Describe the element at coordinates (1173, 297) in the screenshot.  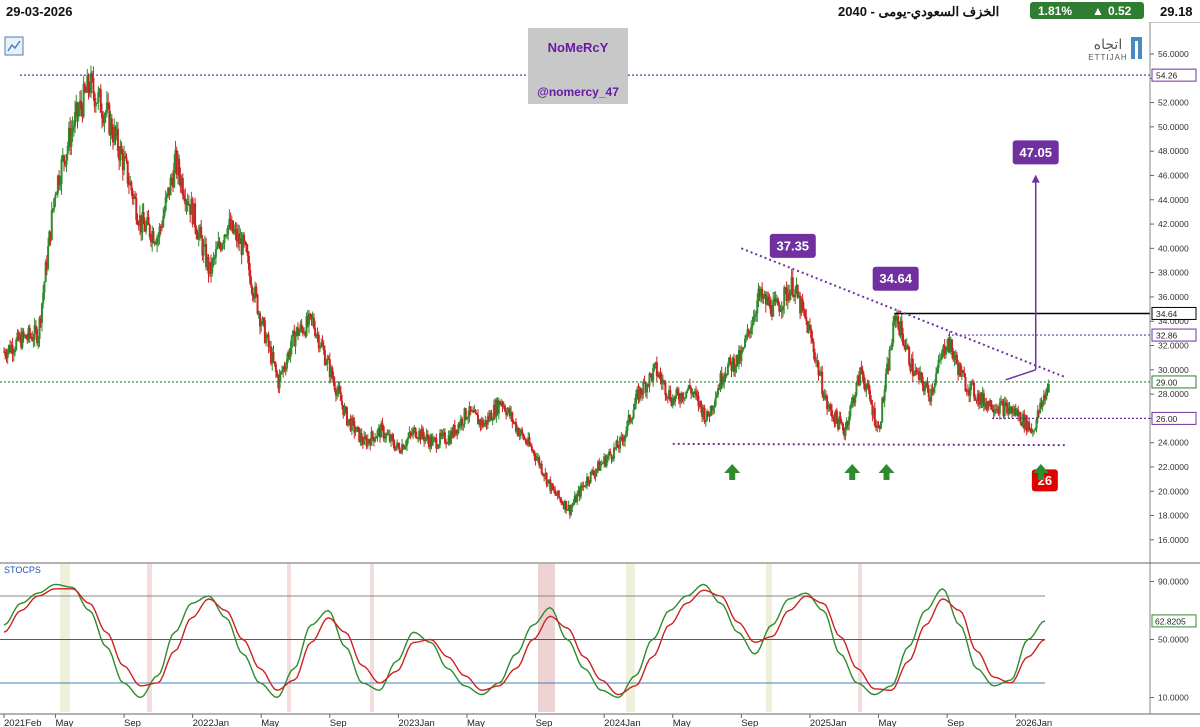
I see `price-tick-label: 36.0000` at that location.